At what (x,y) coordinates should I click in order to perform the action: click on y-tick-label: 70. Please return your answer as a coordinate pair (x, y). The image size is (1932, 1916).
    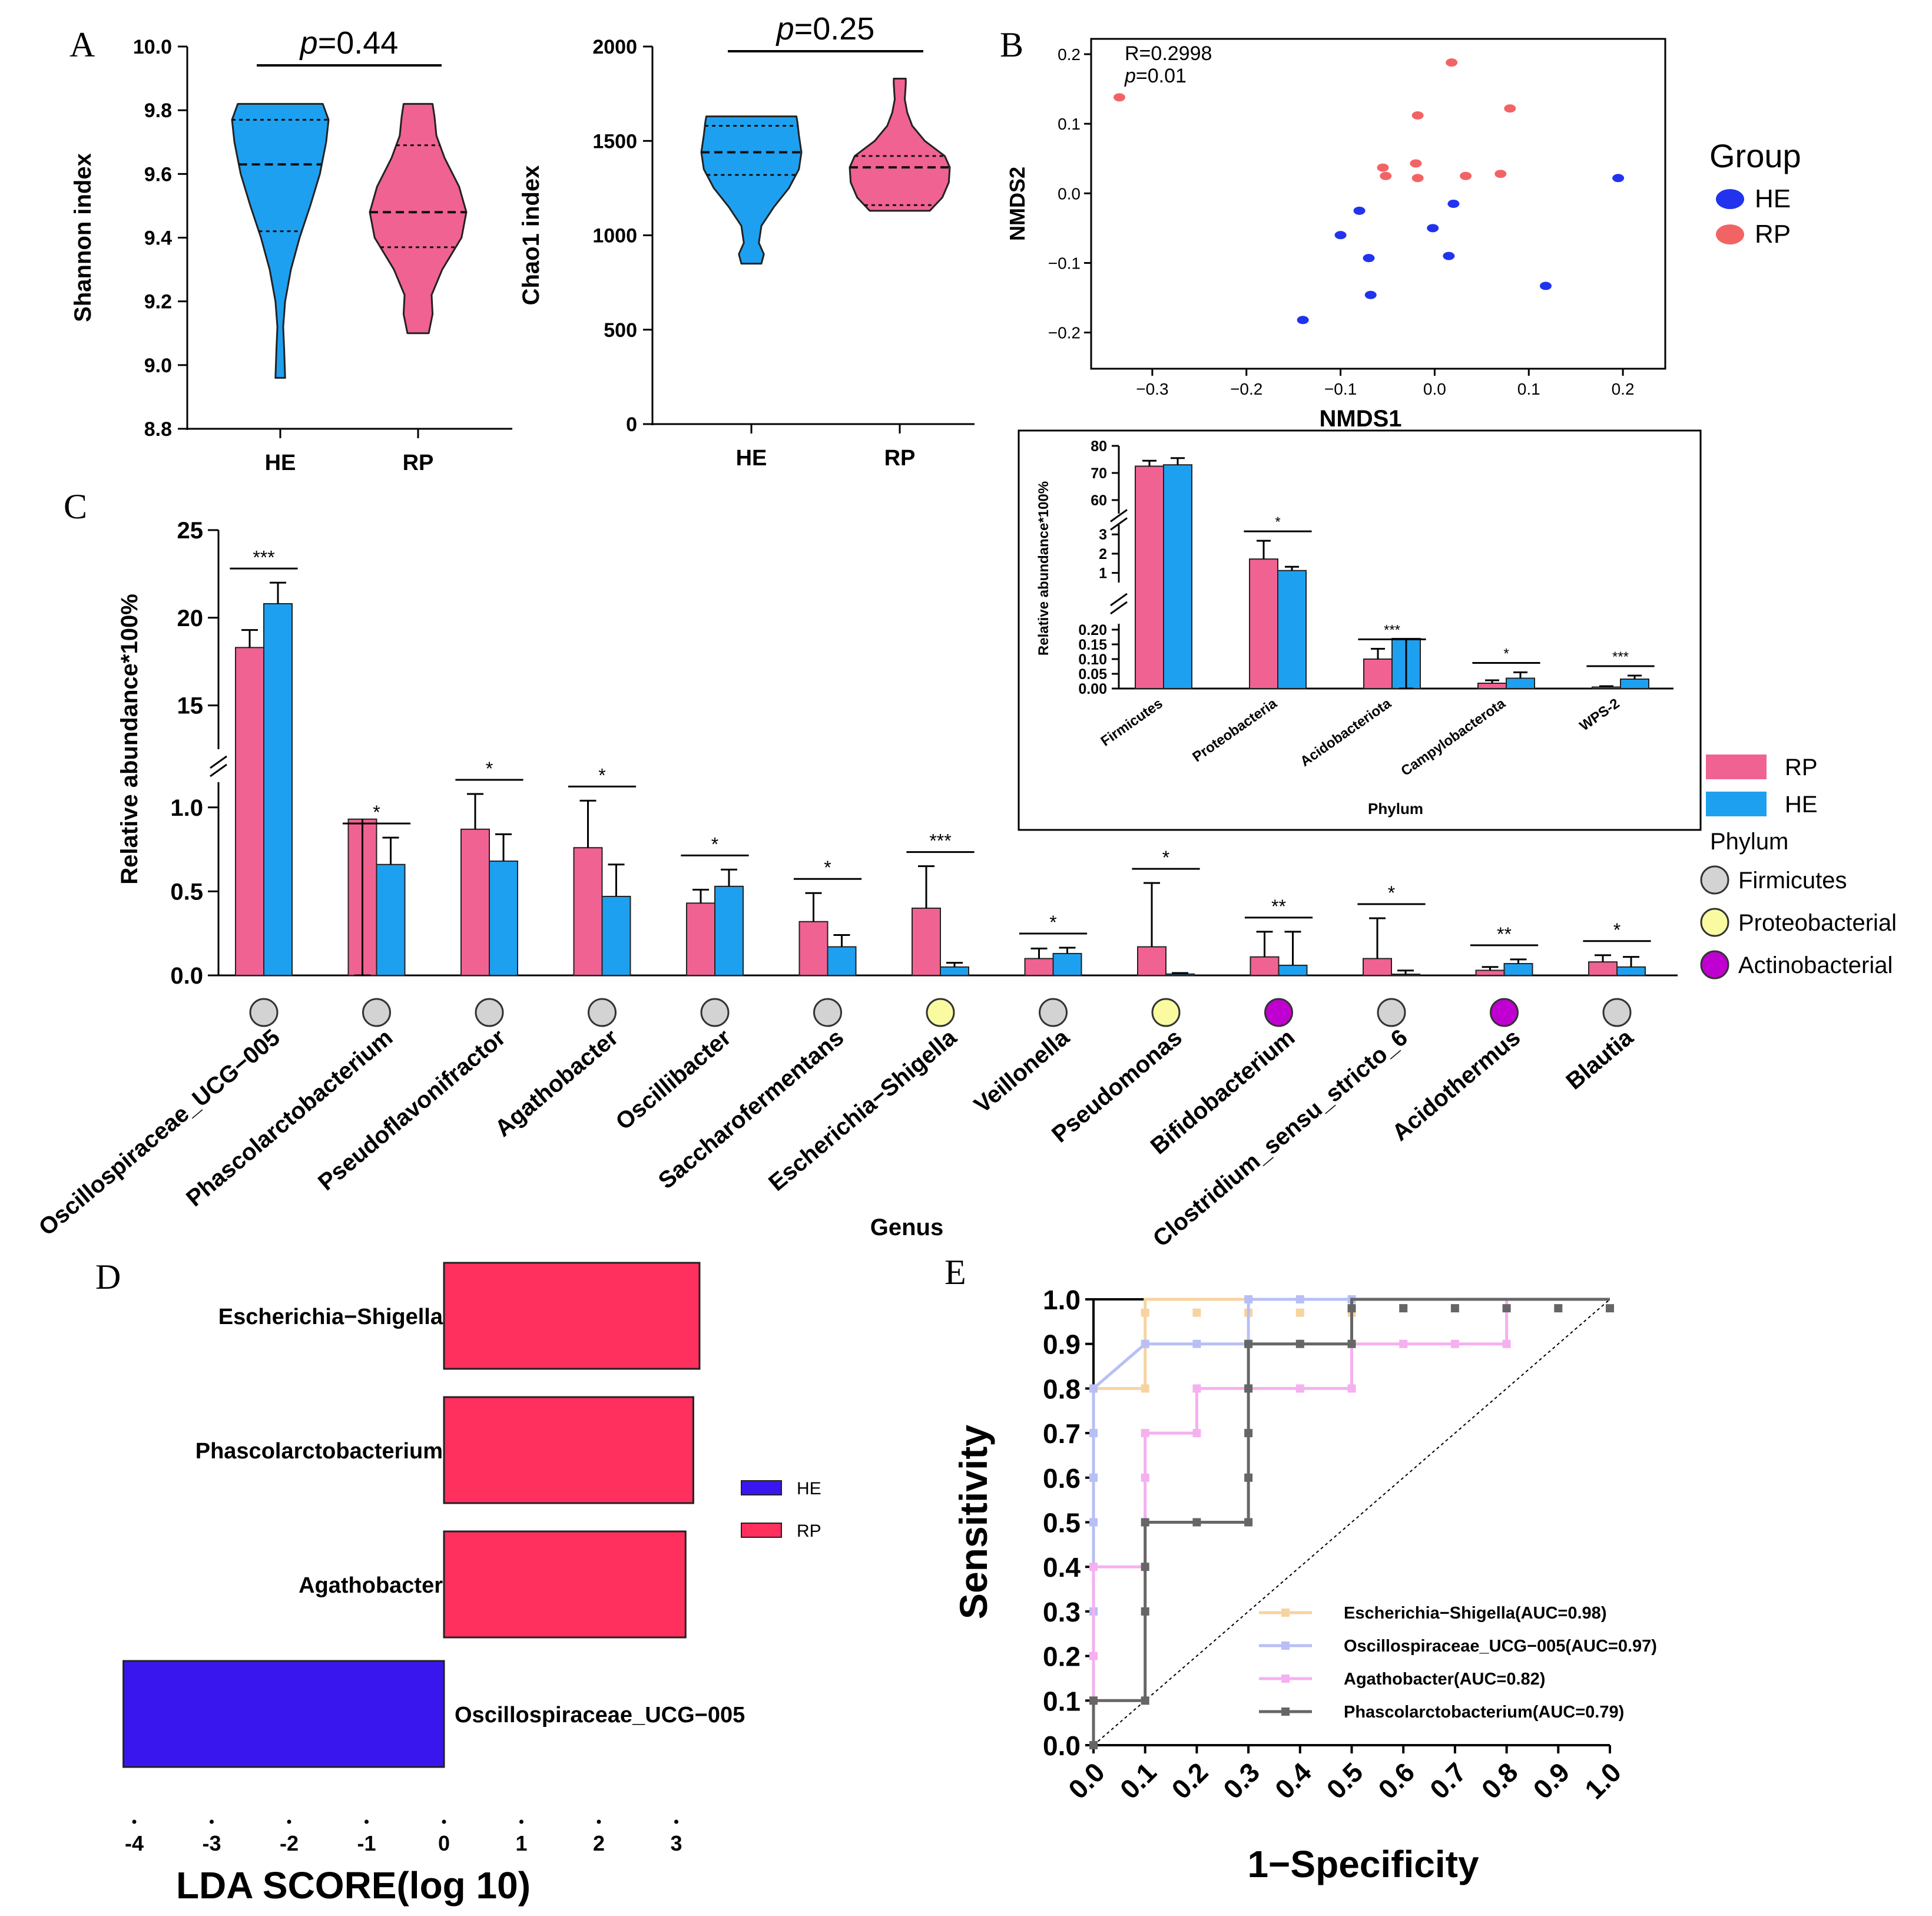
    Looking at the image, I should click on (1099, 473).